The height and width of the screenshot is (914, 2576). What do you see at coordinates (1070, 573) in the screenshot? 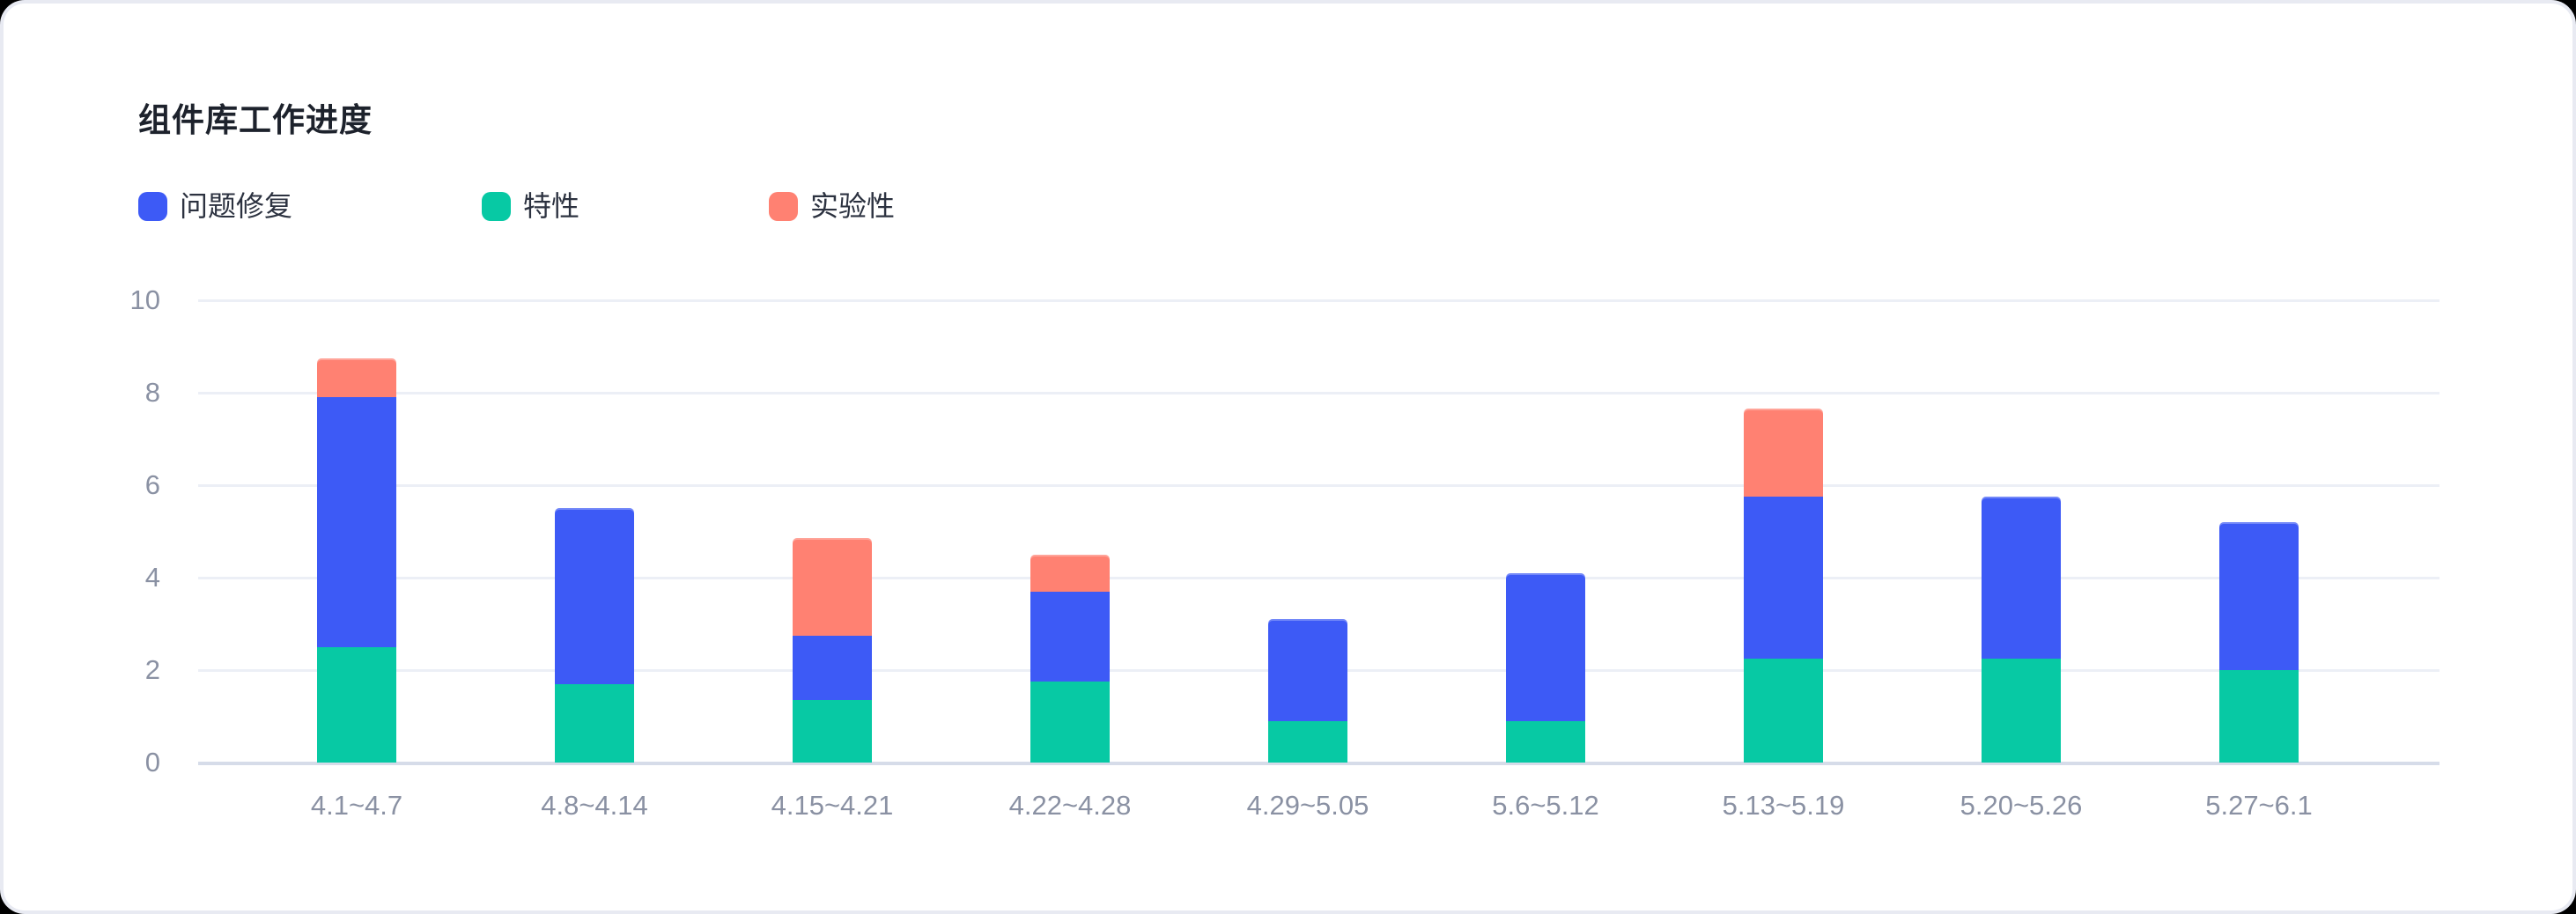
I see `bar-segment-experimental-4.22~4.28` at bounding box center [1070, 573].